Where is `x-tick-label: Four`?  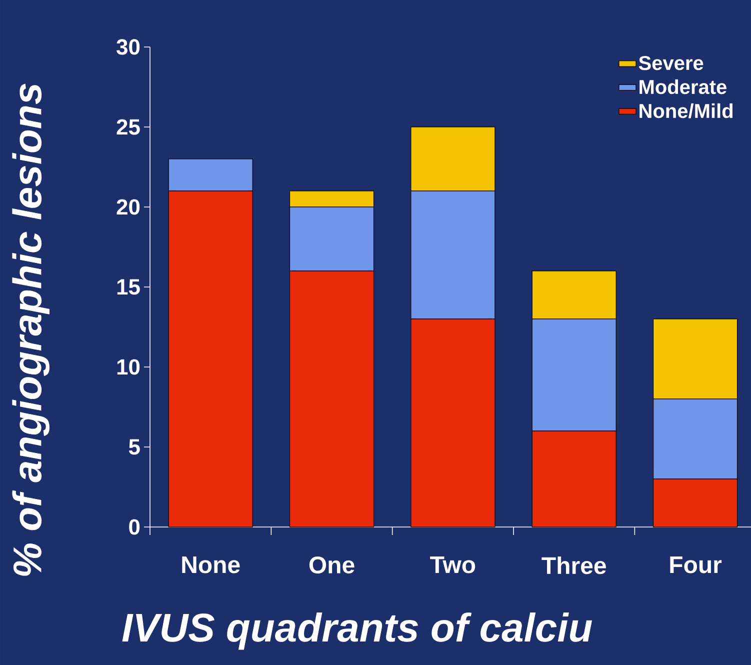
x-tick-label: Four is located at coordinates (696, 565).